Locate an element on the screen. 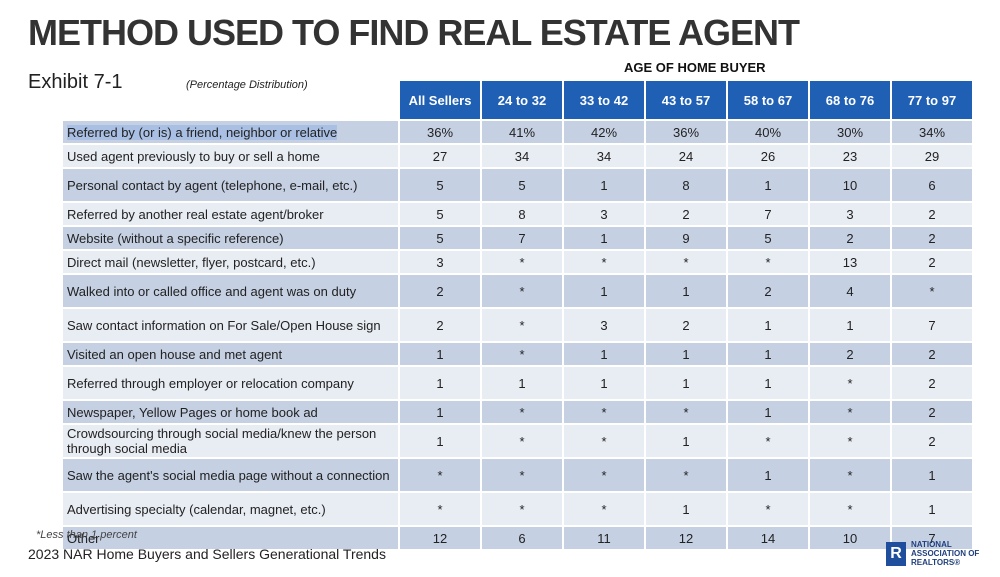  row-label: Website (without a specific reference) is located at coordinates (231, 239).